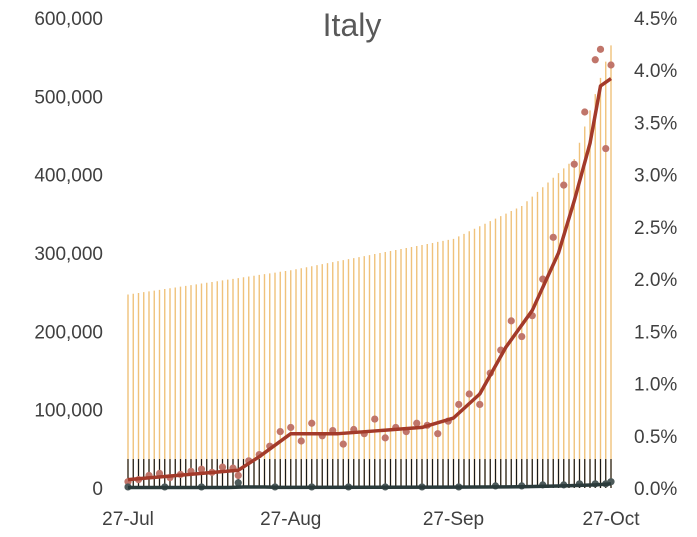 This screenshot has width=697, height=537. I want to click on chart-title: Italy, so click(352, 25).